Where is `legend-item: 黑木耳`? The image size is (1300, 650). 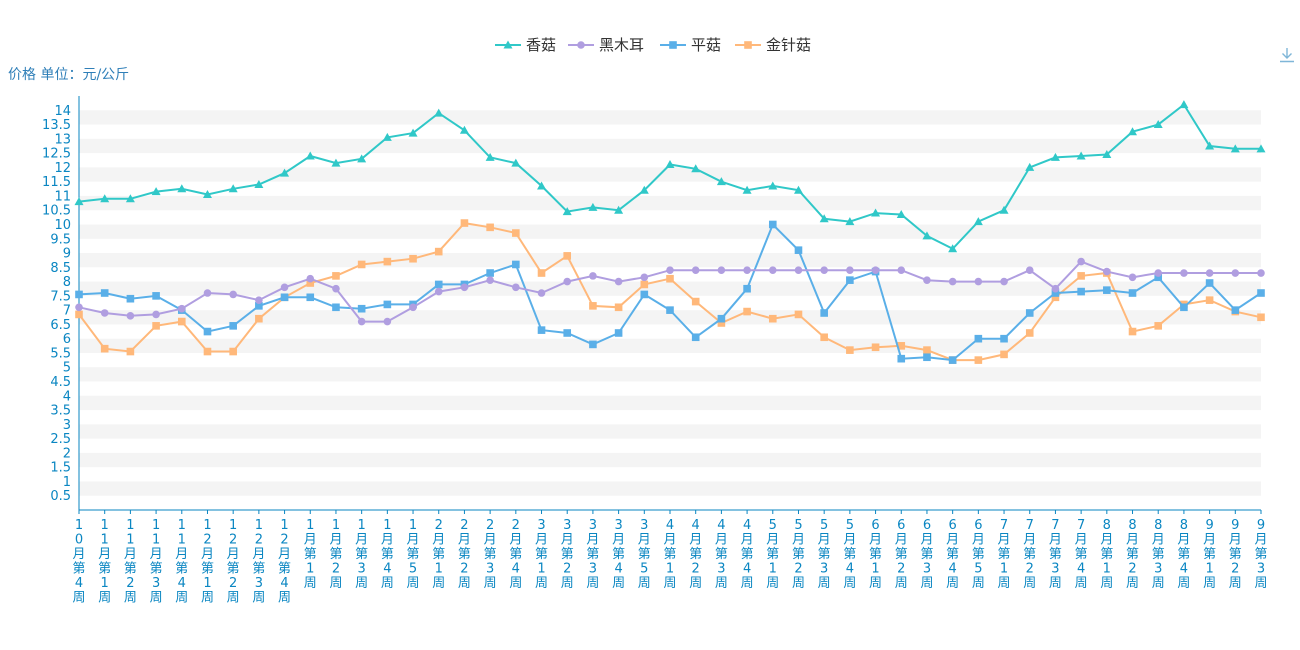 legend-item: 黑木耳 is located at coordinates (606, 45).